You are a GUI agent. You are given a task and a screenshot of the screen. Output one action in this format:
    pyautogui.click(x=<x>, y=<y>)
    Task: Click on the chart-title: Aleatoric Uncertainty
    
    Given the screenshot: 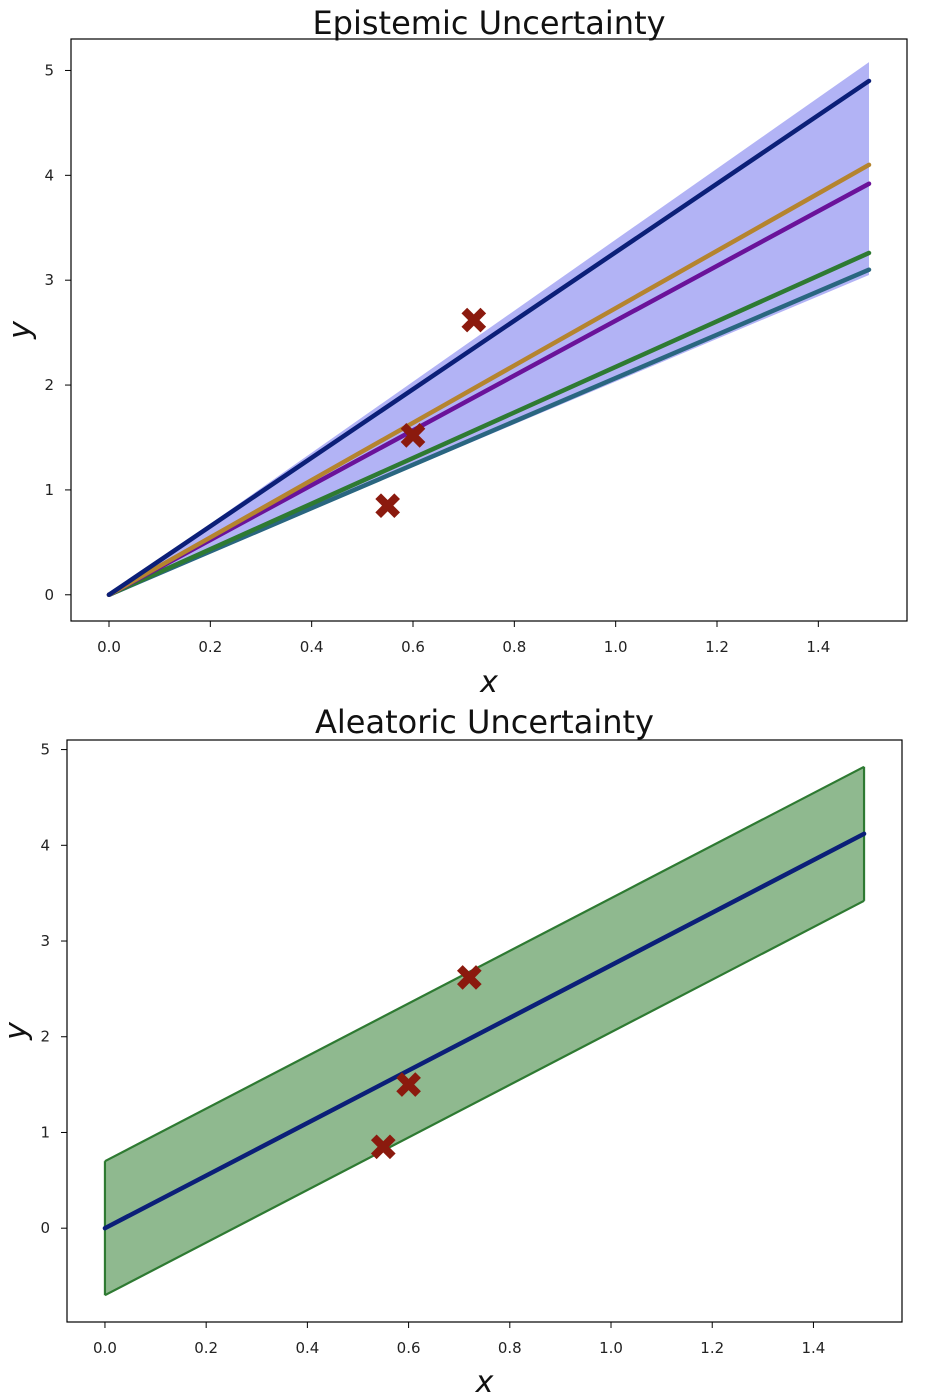 What is the action you would take?
    pyautogui.click(x=484, y=722)
    